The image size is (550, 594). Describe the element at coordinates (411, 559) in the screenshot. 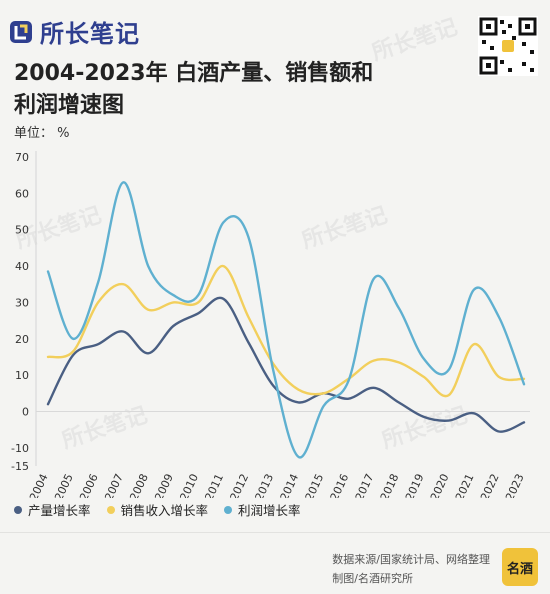

I see `source-line-1: 数据来源/国家统计局、网络整理` at that location.